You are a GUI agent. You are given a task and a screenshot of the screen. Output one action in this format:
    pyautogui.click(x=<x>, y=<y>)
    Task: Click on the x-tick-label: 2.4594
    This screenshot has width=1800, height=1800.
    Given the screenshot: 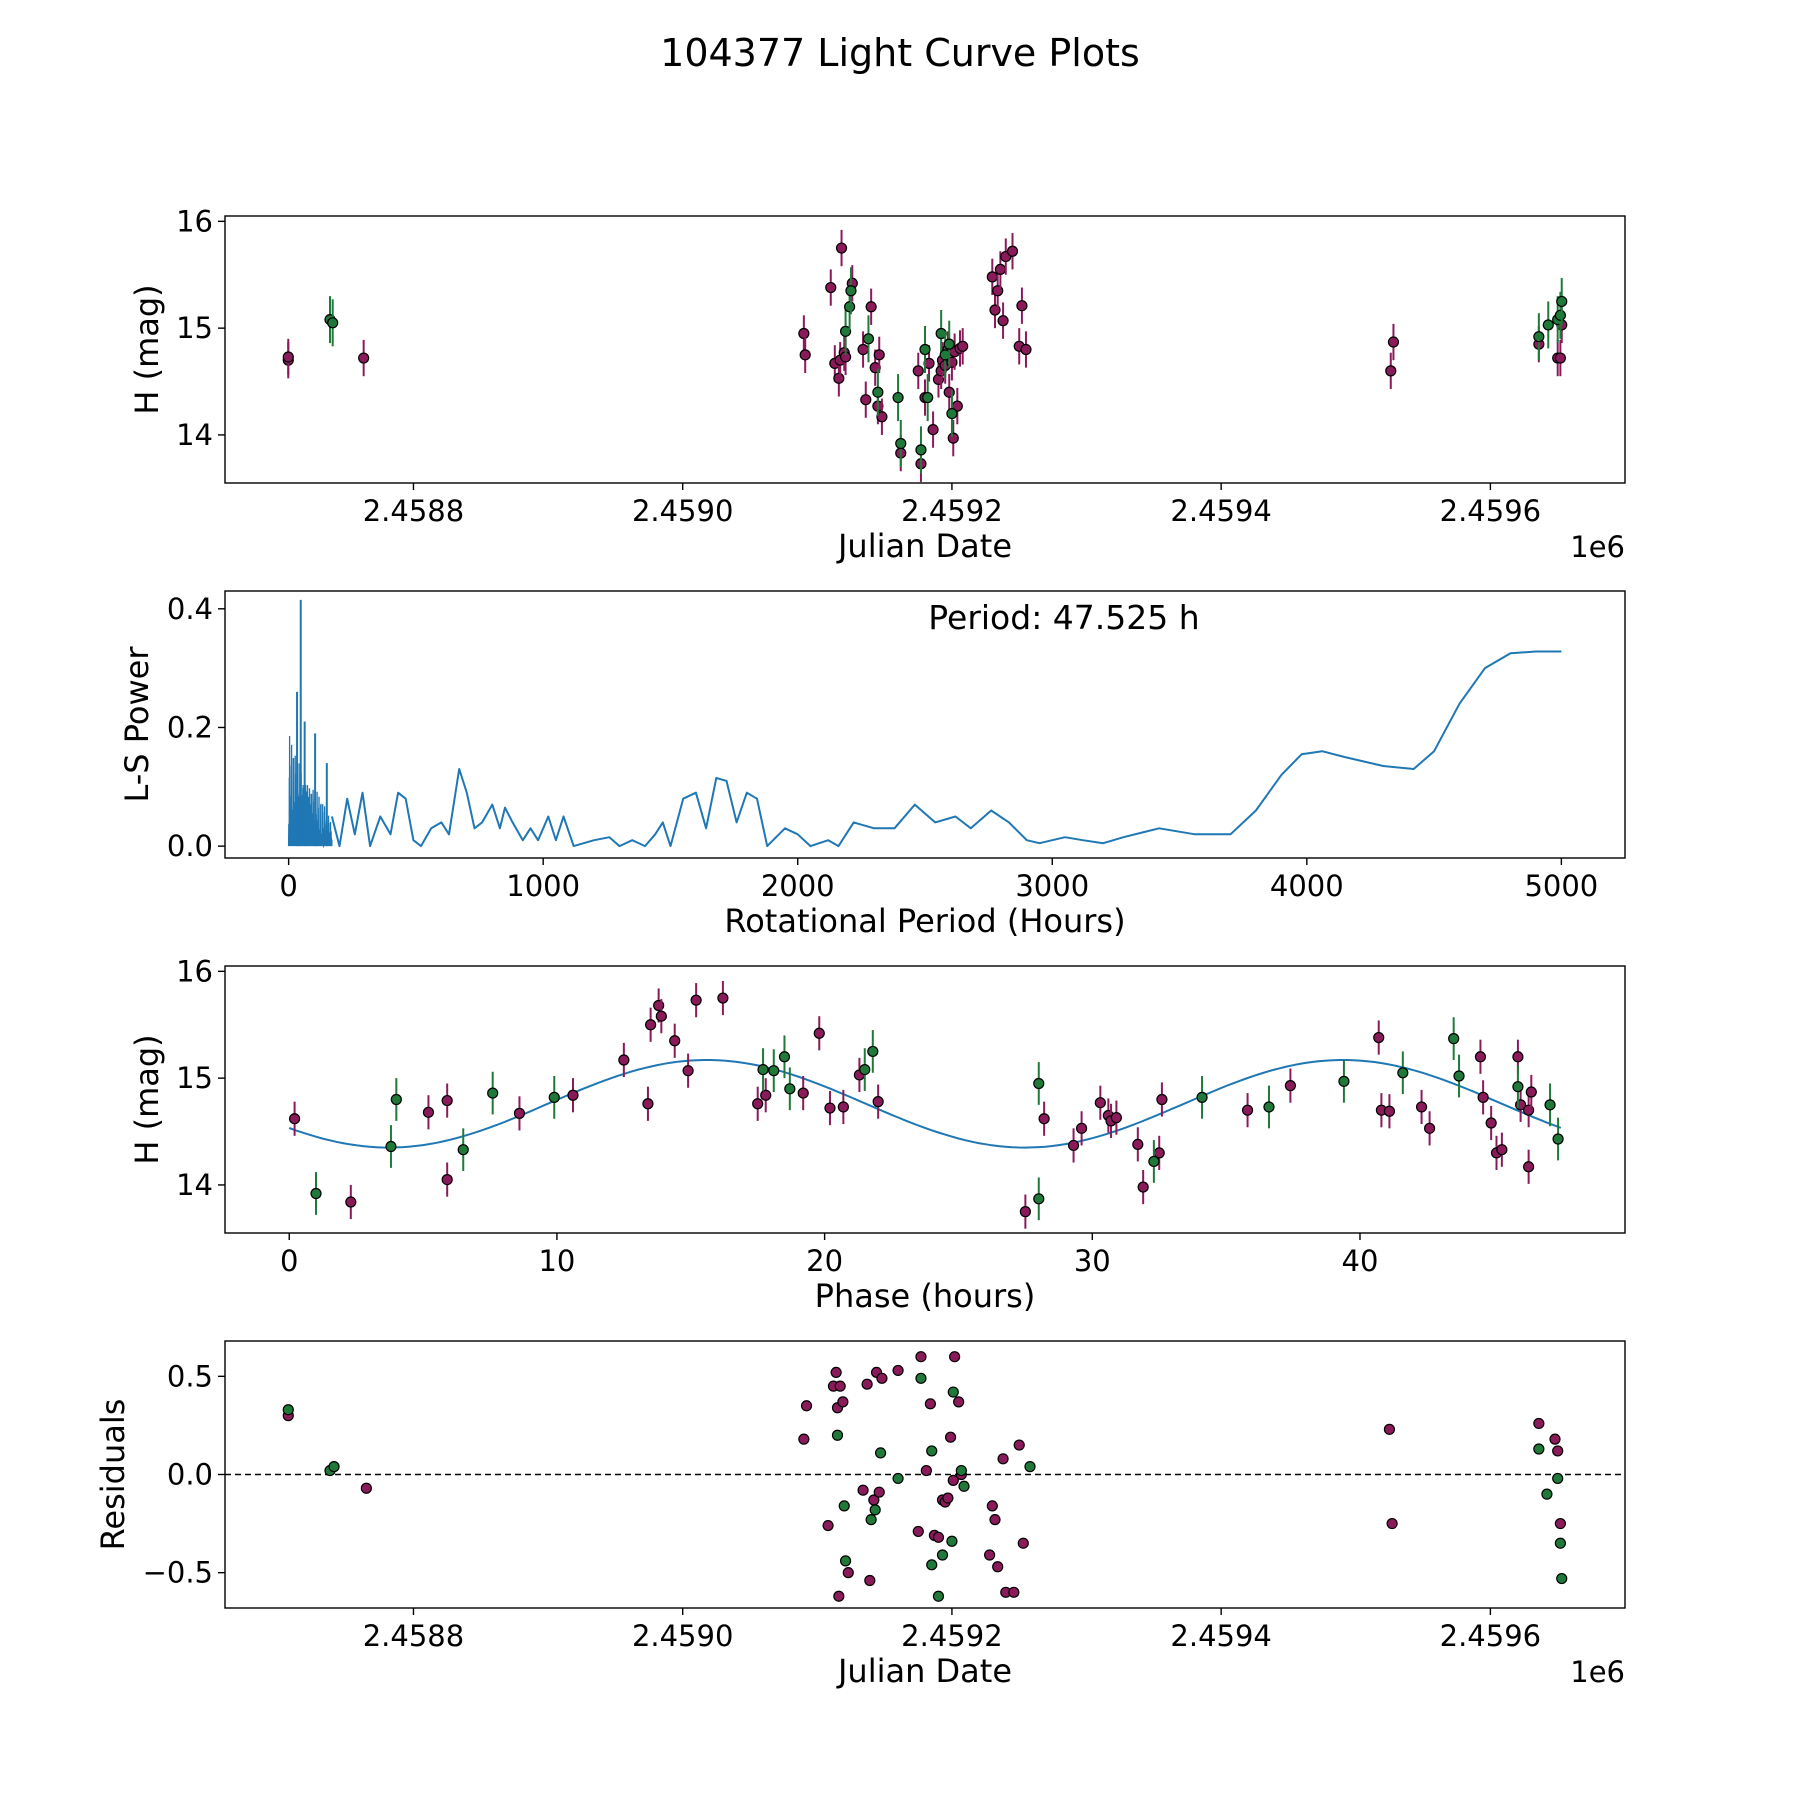 What is the action you would take?
    pyautogui.click(x=1220, y=1636)
    